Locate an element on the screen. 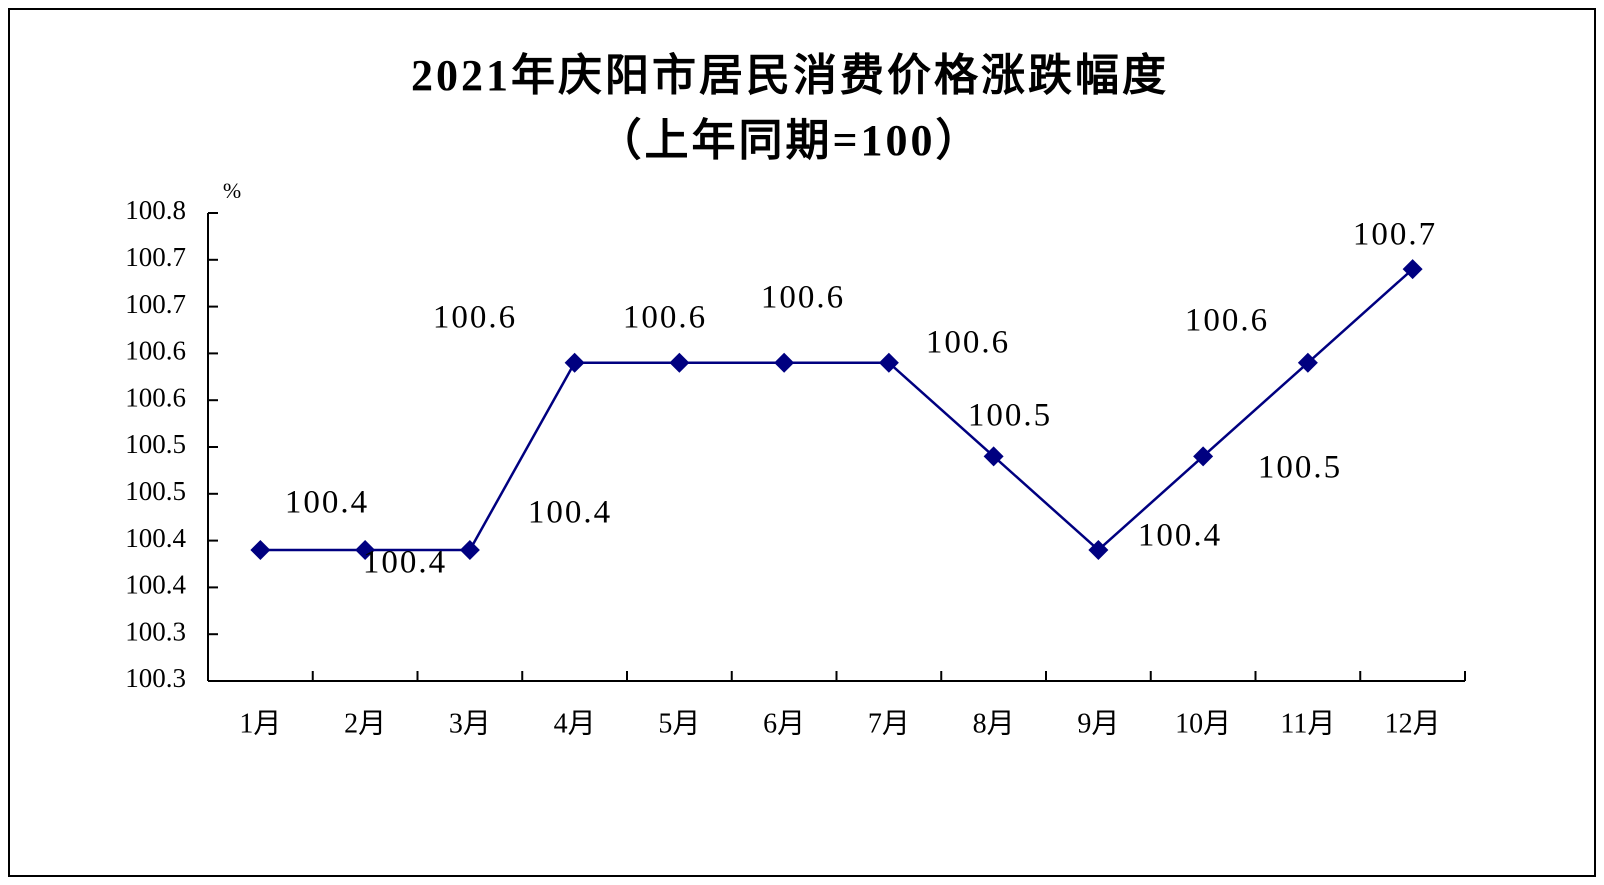 The height and width of the screenshot is (885, 1604). x-tick-label: 1月 is located at coordinates (260, 723).